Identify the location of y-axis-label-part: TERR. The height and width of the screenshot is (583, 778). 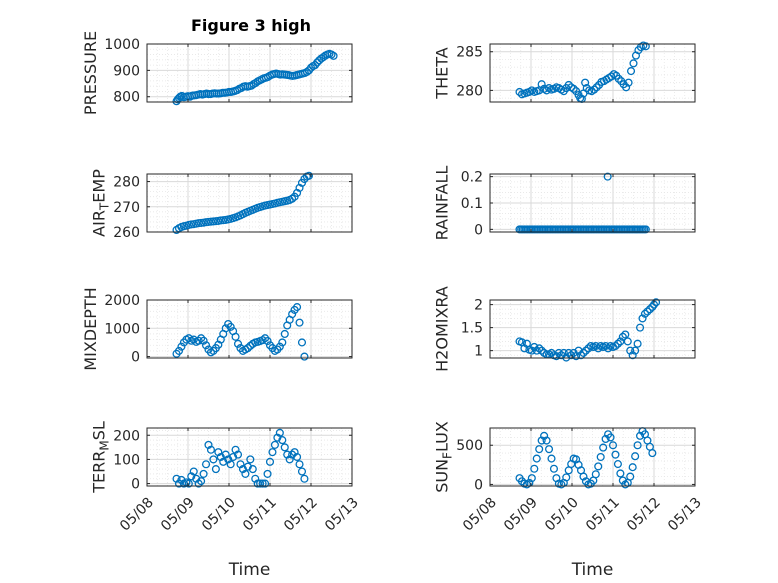
(99, 472).